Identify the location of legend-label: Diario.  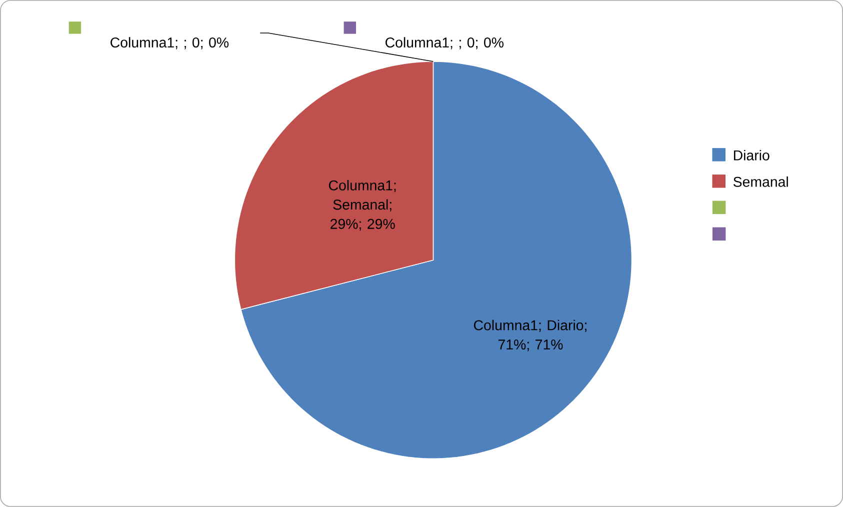
(752, 155).